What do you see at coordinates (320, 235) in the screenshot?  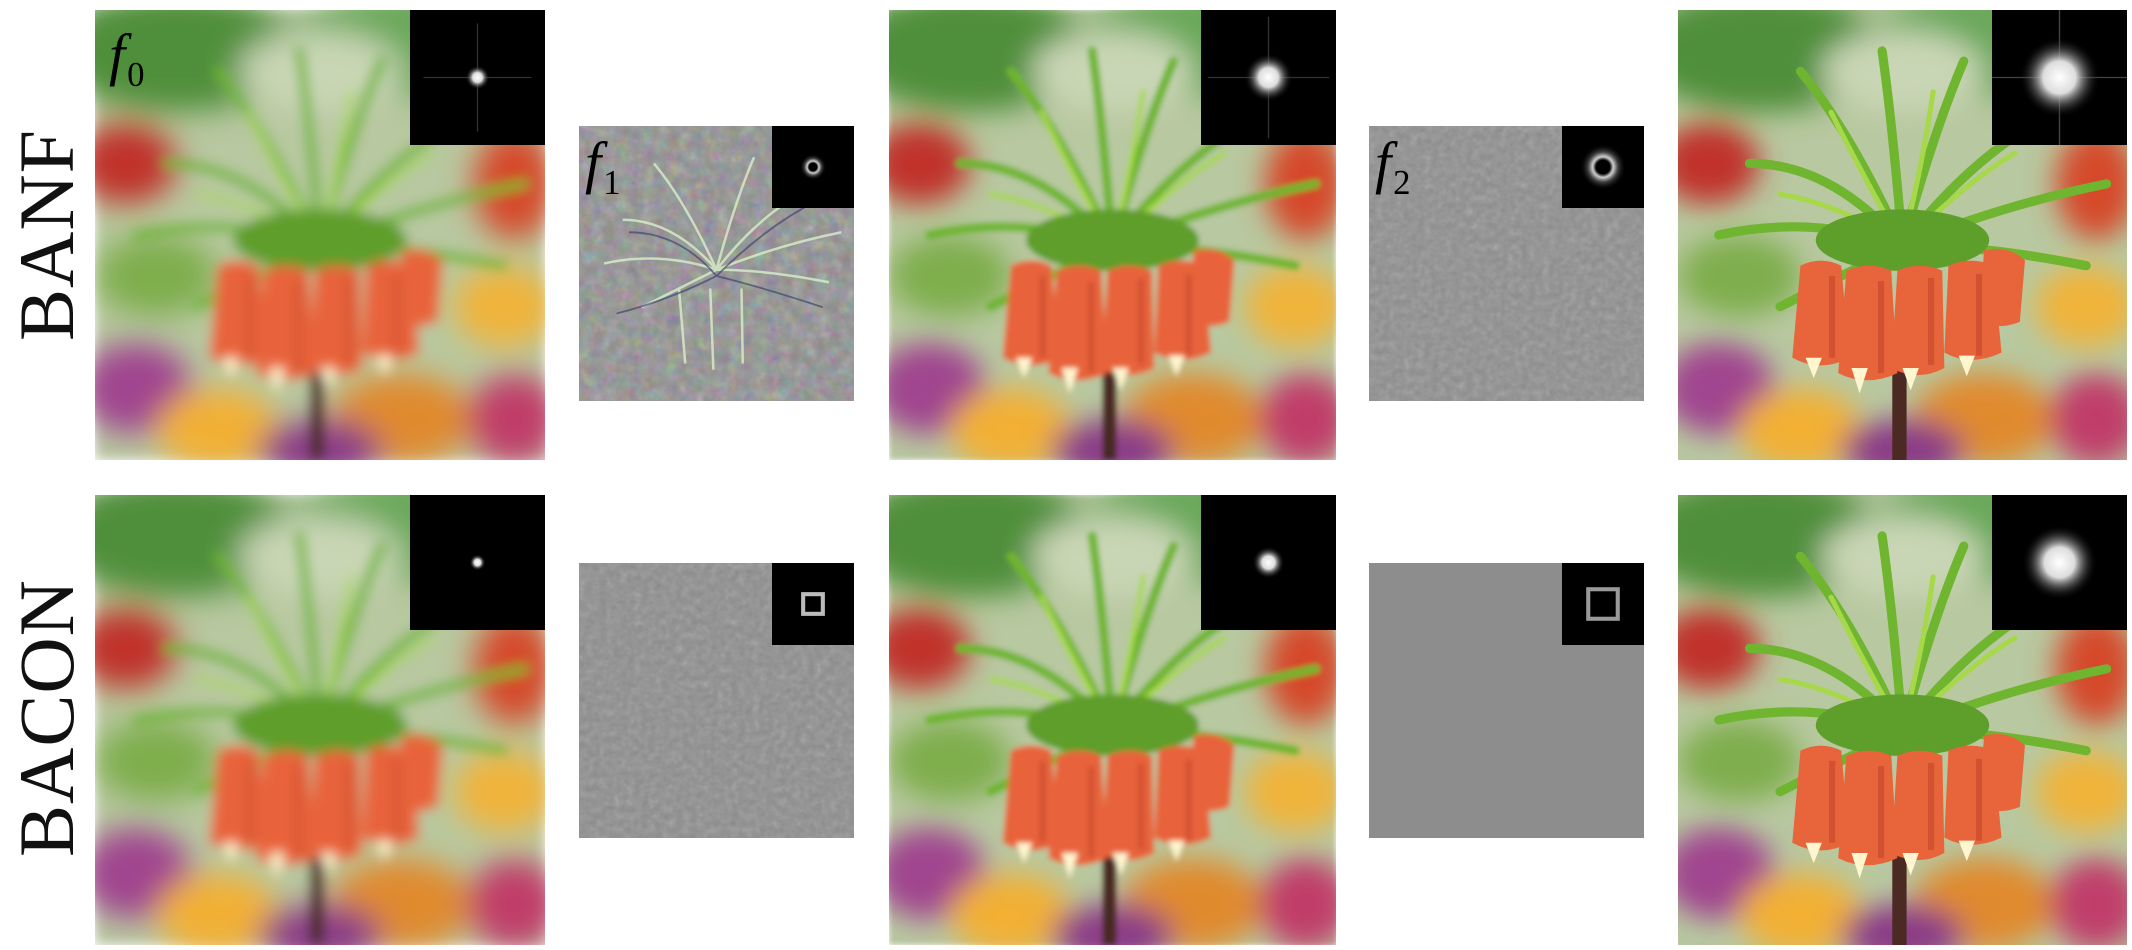 I see `banf-f0-image: f0` at bounding box center [320, 235].